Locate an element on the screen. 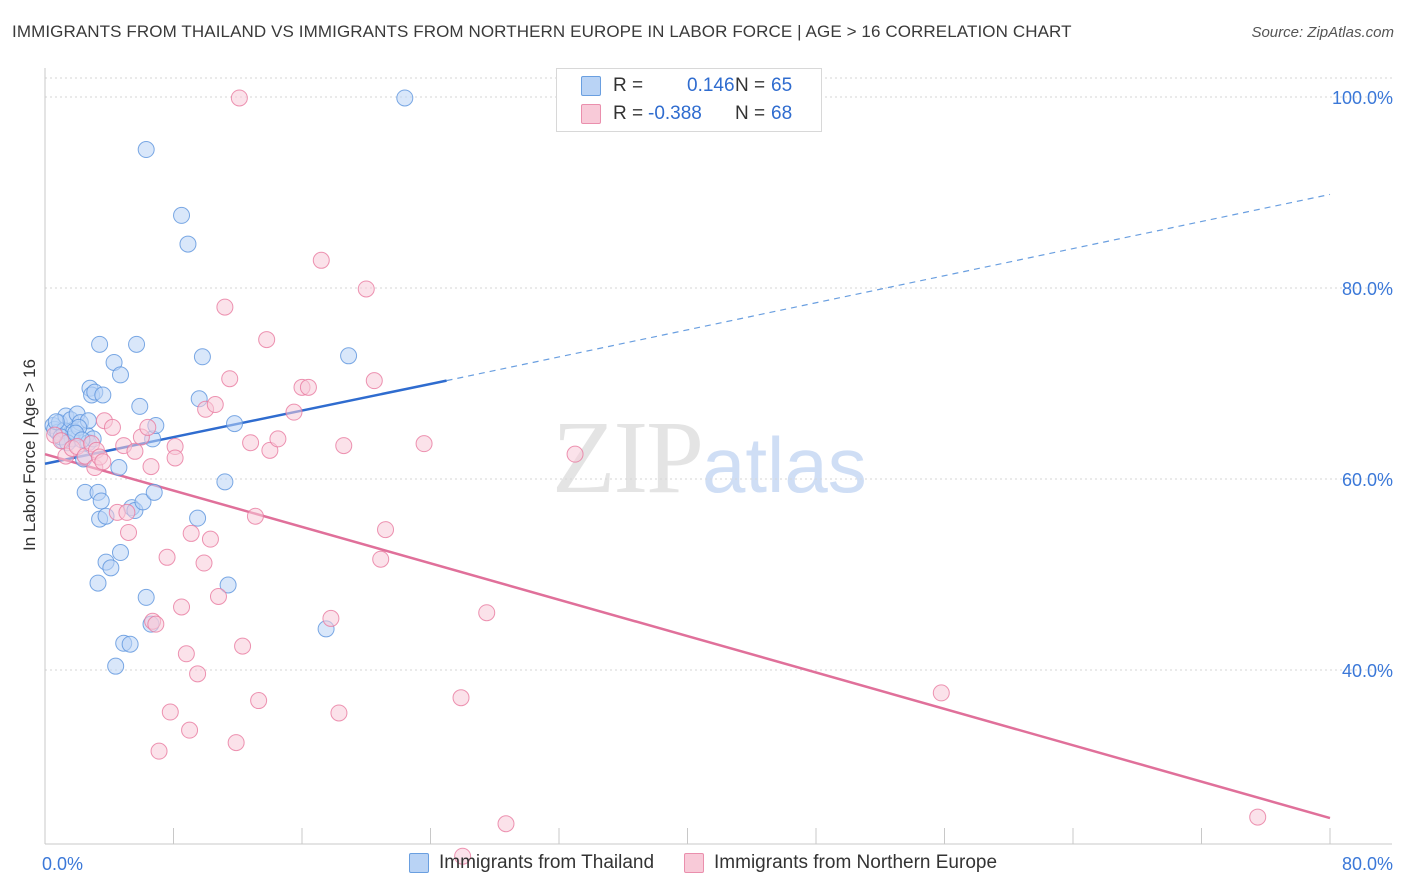  y-tick-label: 80.0% is located at coordinates (1367, 289).